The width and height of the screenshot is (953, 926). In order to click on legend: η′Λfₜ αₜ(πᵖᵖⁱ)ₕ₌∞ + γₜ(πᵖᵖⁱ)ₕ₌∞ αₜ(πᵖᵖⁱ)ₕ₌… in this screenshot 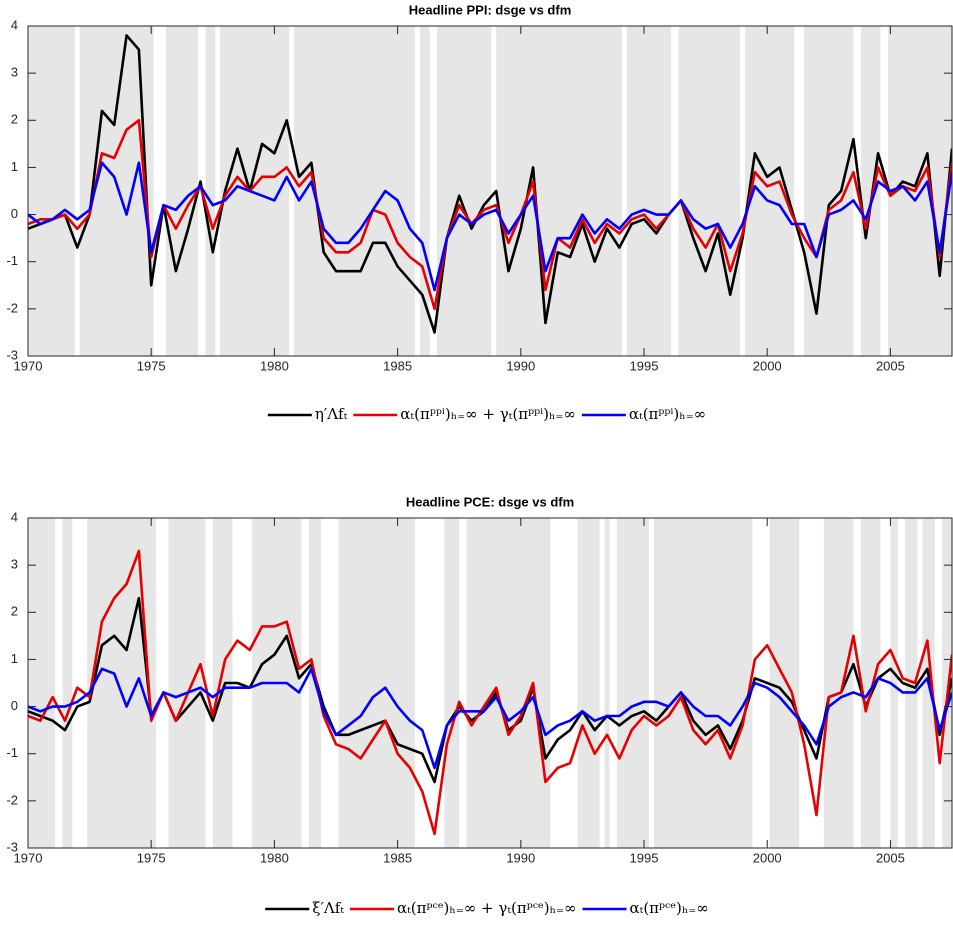, I will do `click(486, 414)`.